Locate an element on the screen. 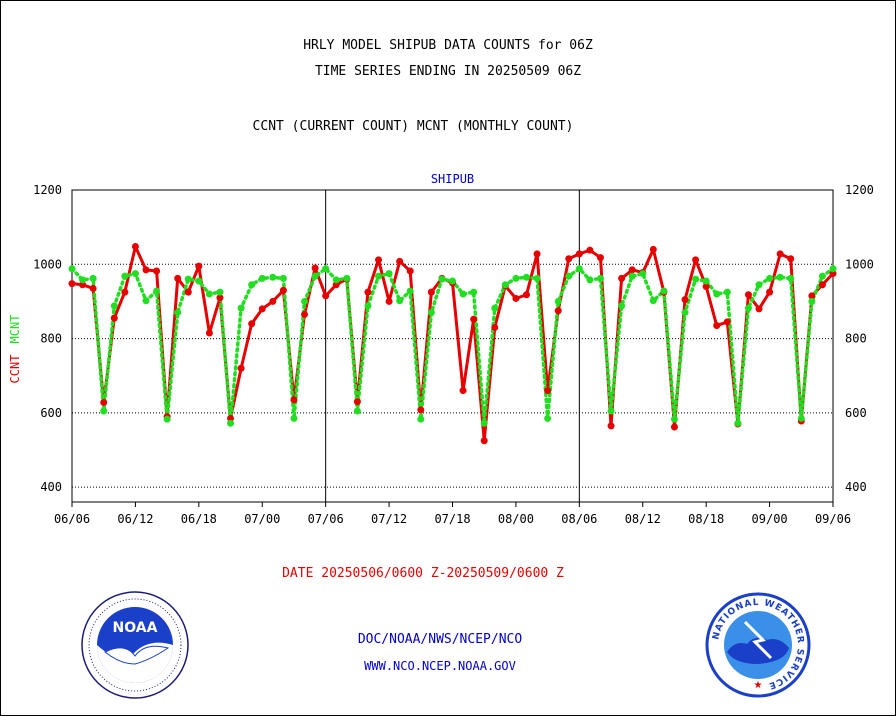 This screenshot has height=716, width=896. y-tick-label-right: 600 is located at coordinates (856, 413).